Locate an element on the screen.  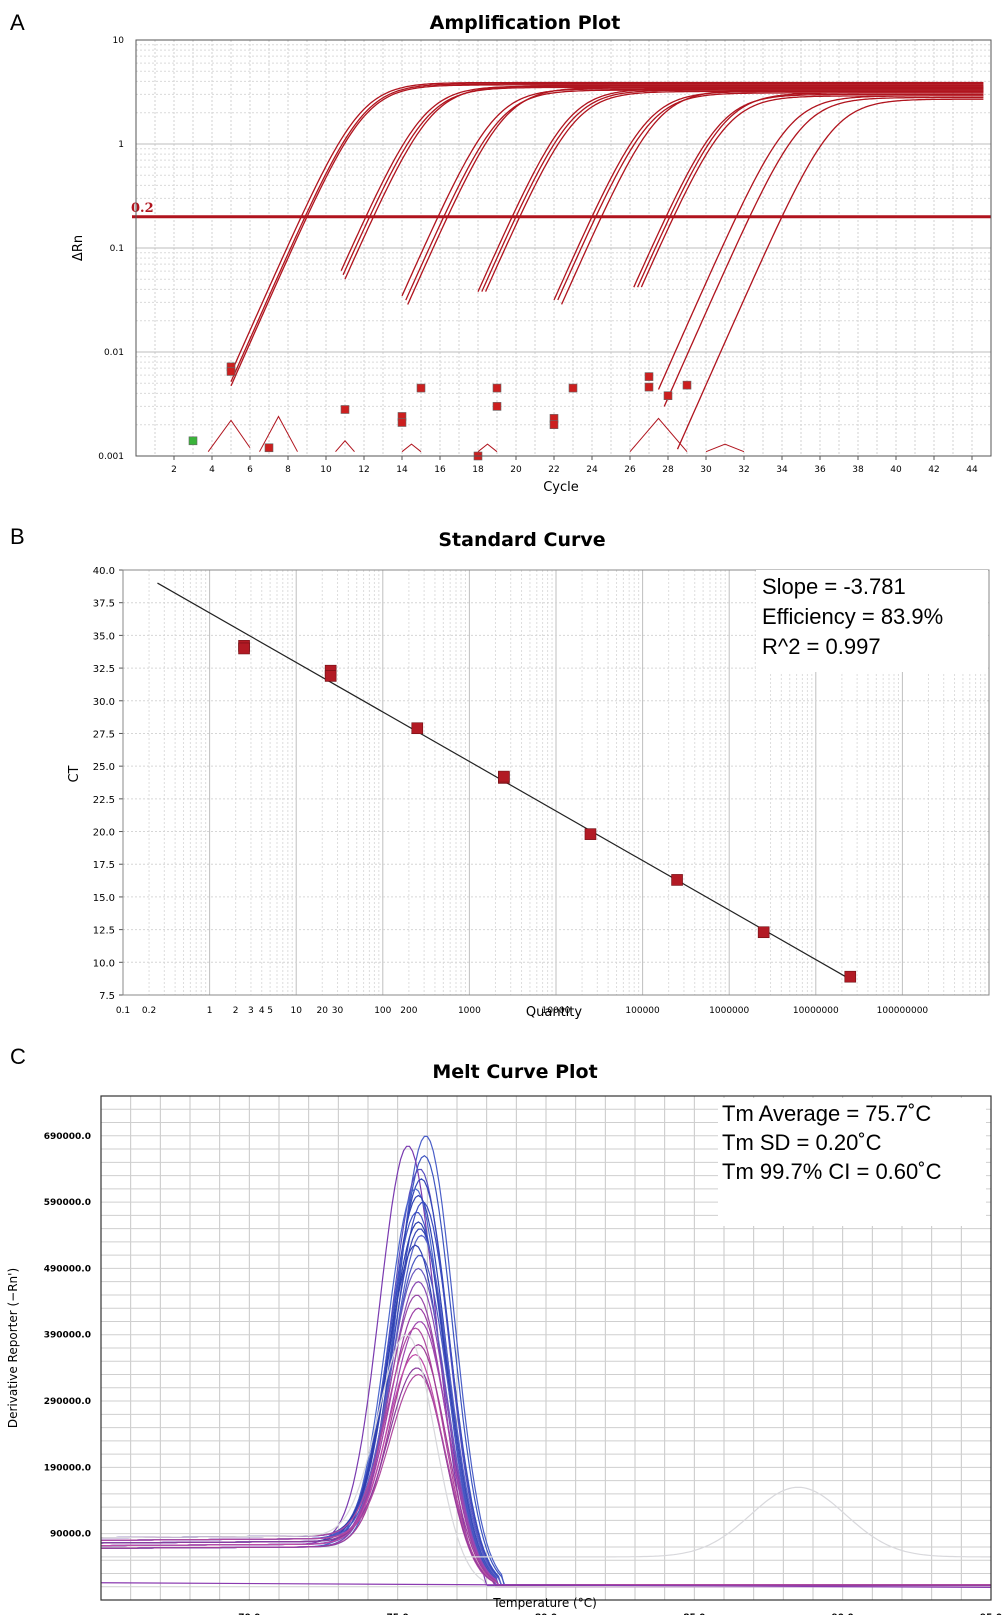
x-tick-label: 40 is located at coordinates (896, 470).